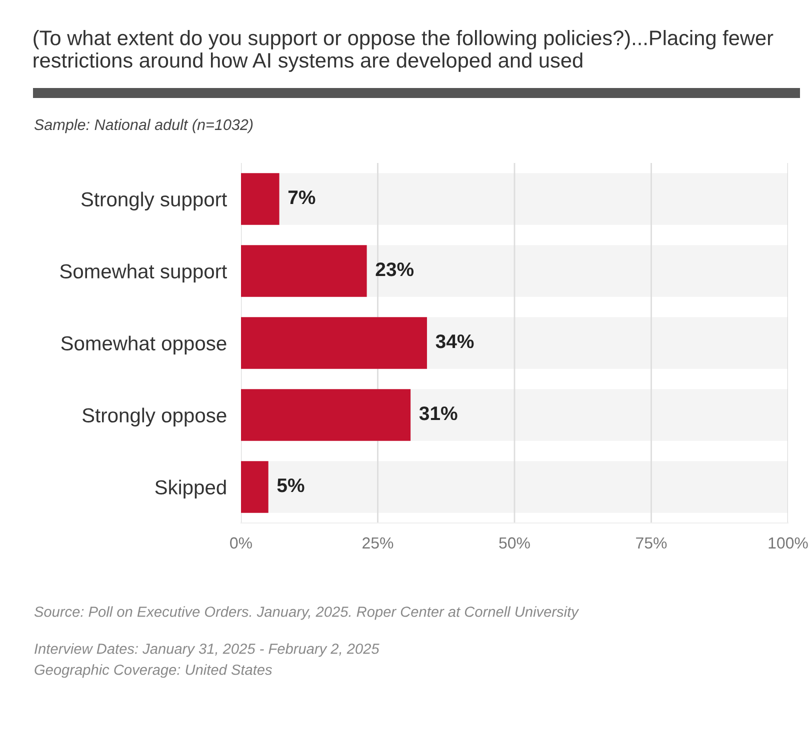  Describe the element at coordinates (207, 650) in the screenshot. I see `text: Interview Dates: January 31, 2025 - February 2, 2025` at that location.